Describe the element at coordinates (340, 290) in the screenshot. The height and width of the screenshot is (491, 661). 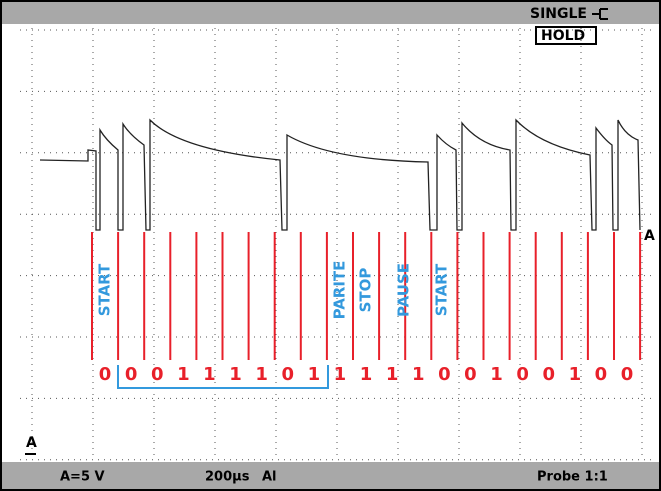
I see `field-label: PARITE` at that location.